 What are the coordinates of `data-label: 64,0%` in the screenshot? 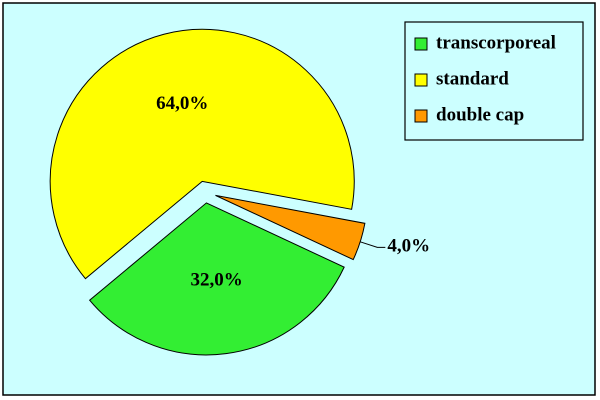 It's located at (182, 103).